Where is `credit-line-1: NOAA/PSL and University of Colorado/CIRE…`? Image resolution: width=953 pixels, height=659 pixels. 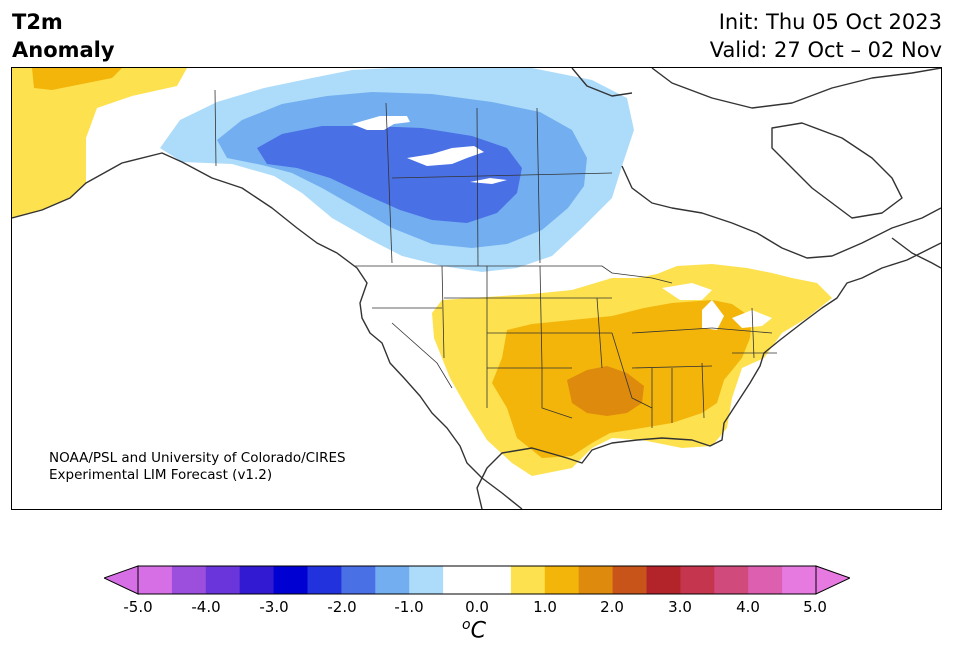
credit-line-1: NOAA/PSL and University of Colorado/CIRE… is located at coordinates (197, 458).